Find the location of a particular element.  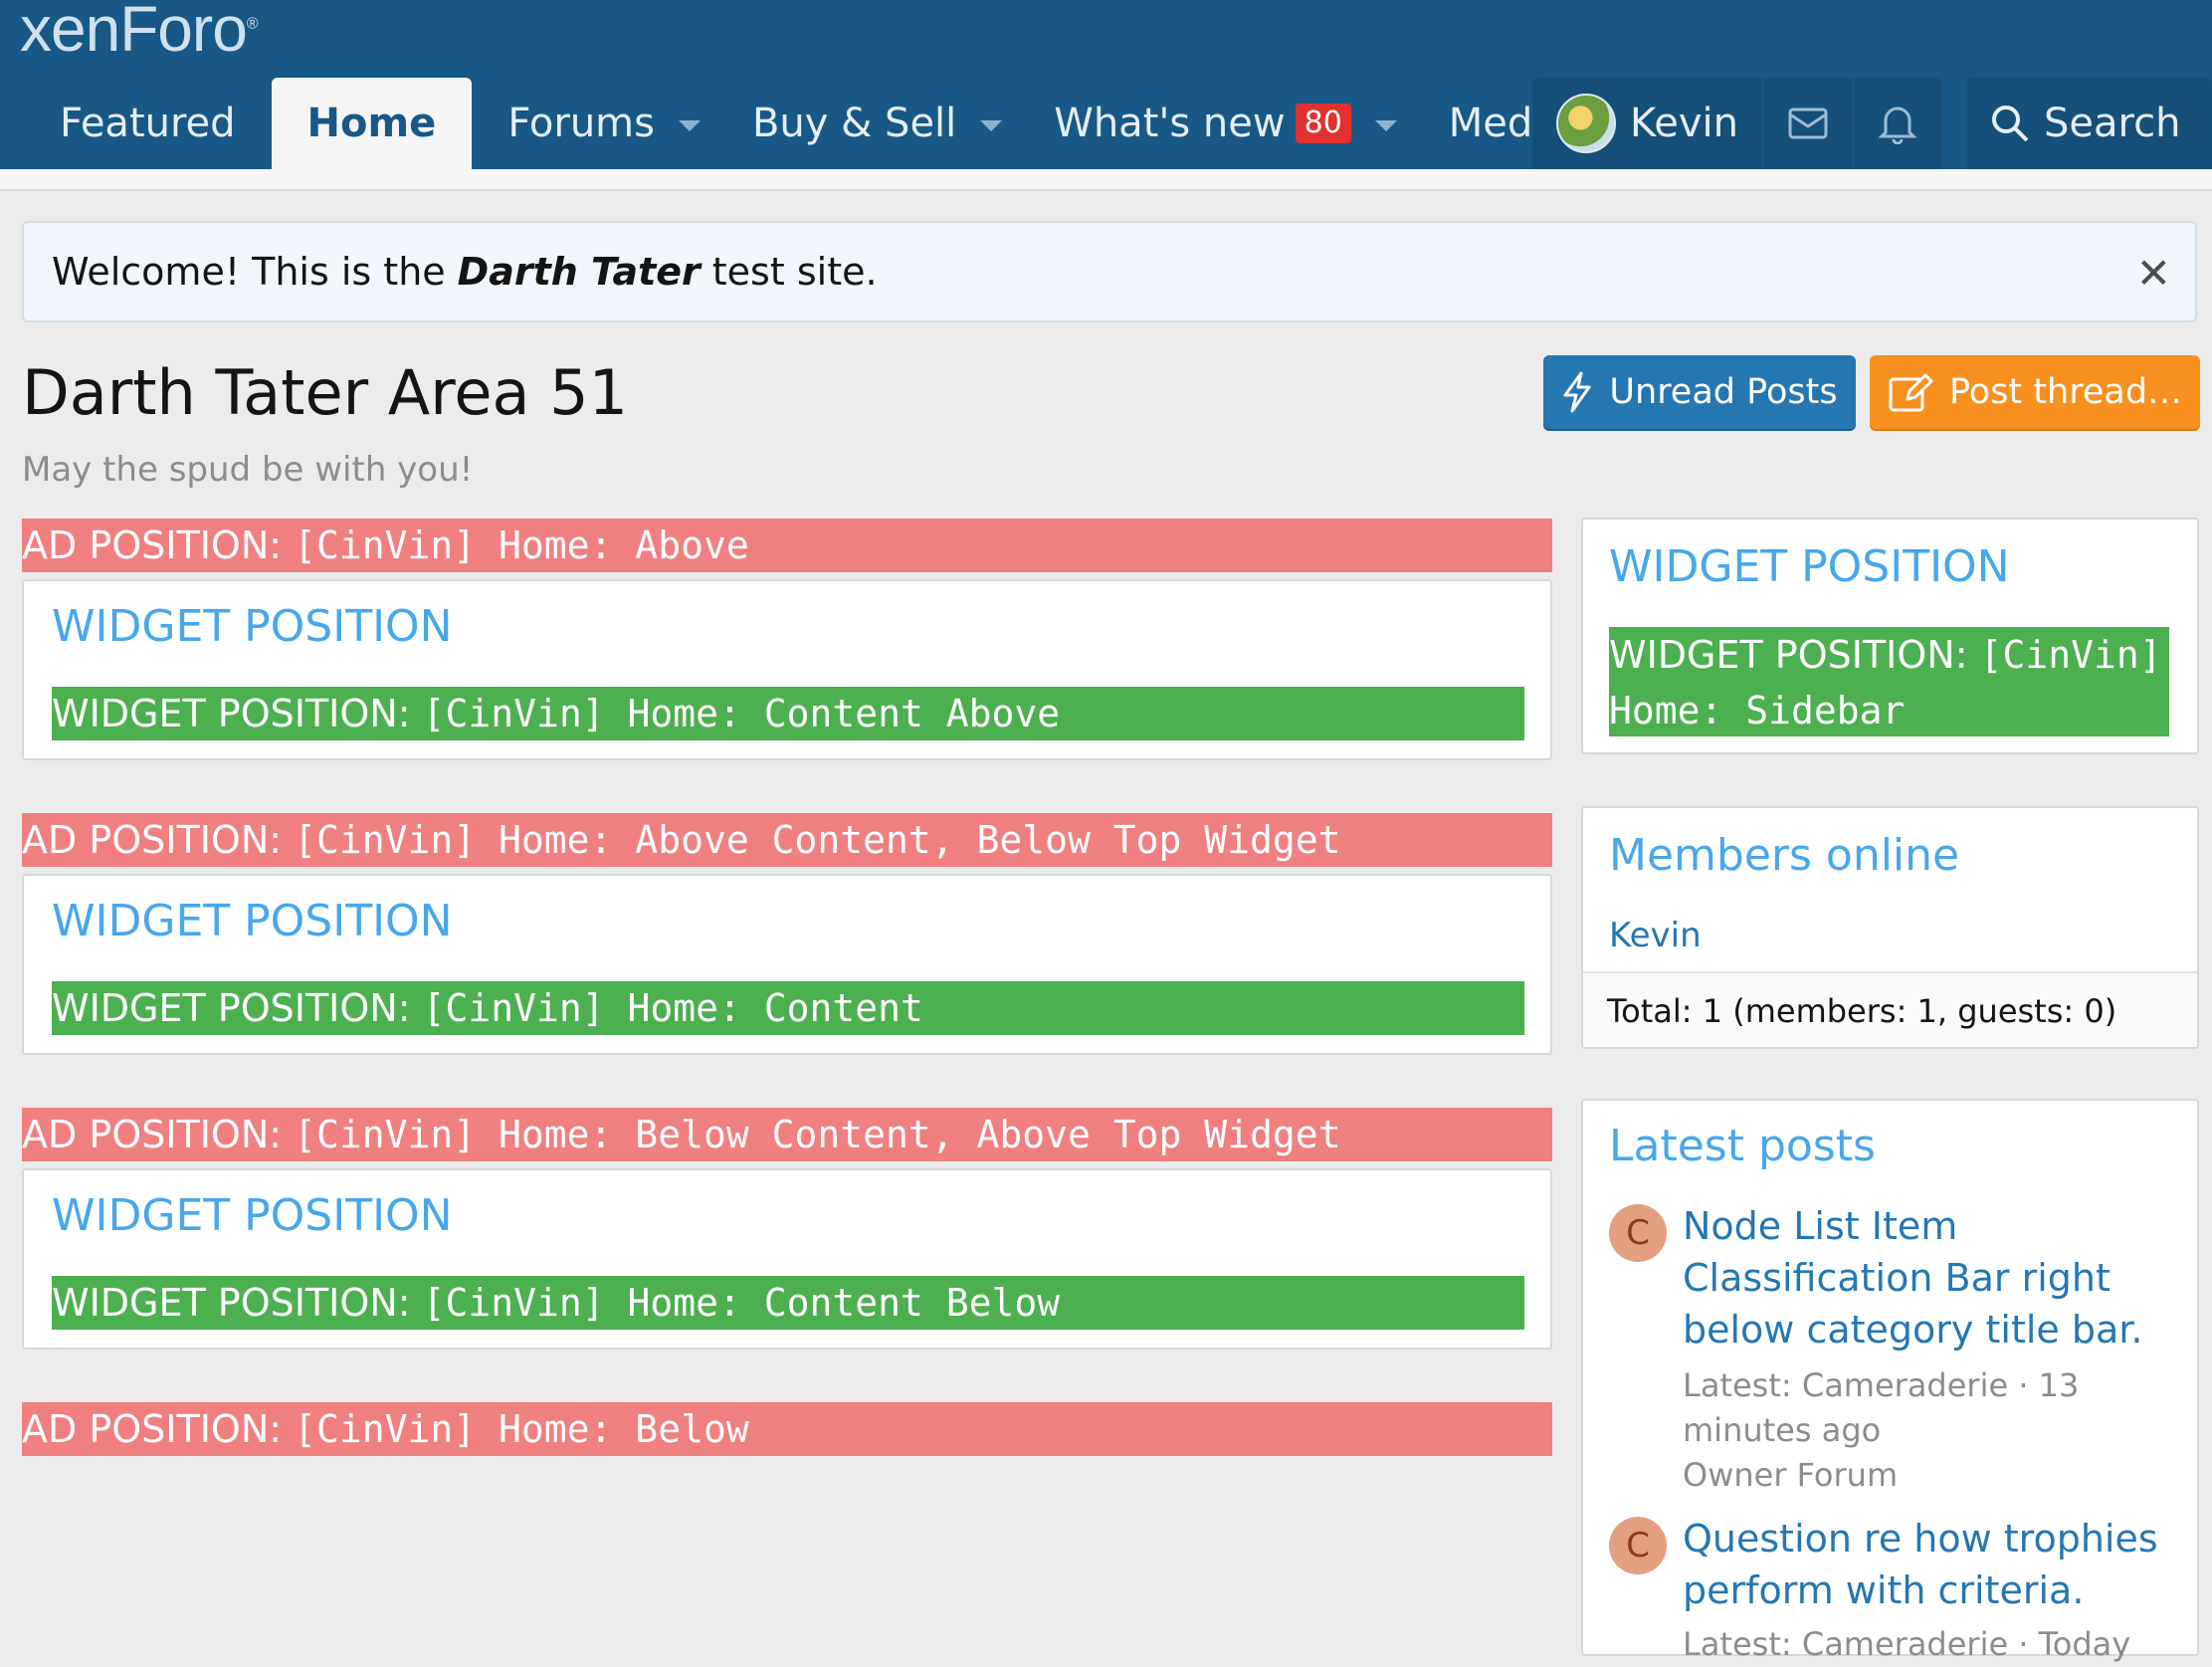

page-description: May the spud be with you! is located at coordinates (248, 470).